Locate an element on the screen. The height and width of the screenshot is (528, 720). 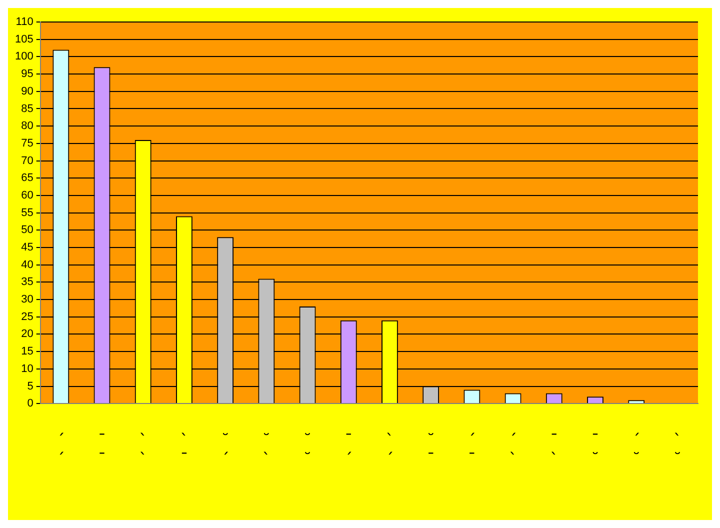
y-tick-label: 35 is located at coordinates (27, 282).